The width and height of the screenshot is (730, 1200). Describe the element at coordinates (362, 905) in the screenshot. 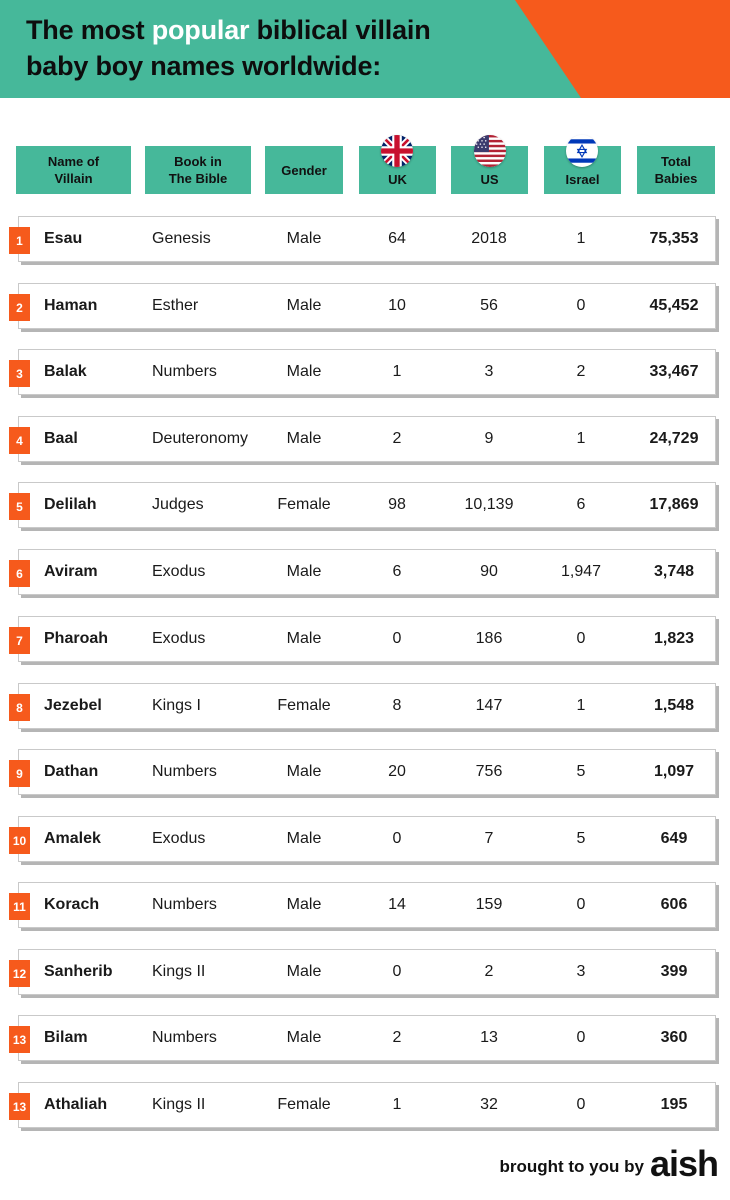

I see `table-row: 11 Korach Numbers Male 14 159 0 606` at that location.